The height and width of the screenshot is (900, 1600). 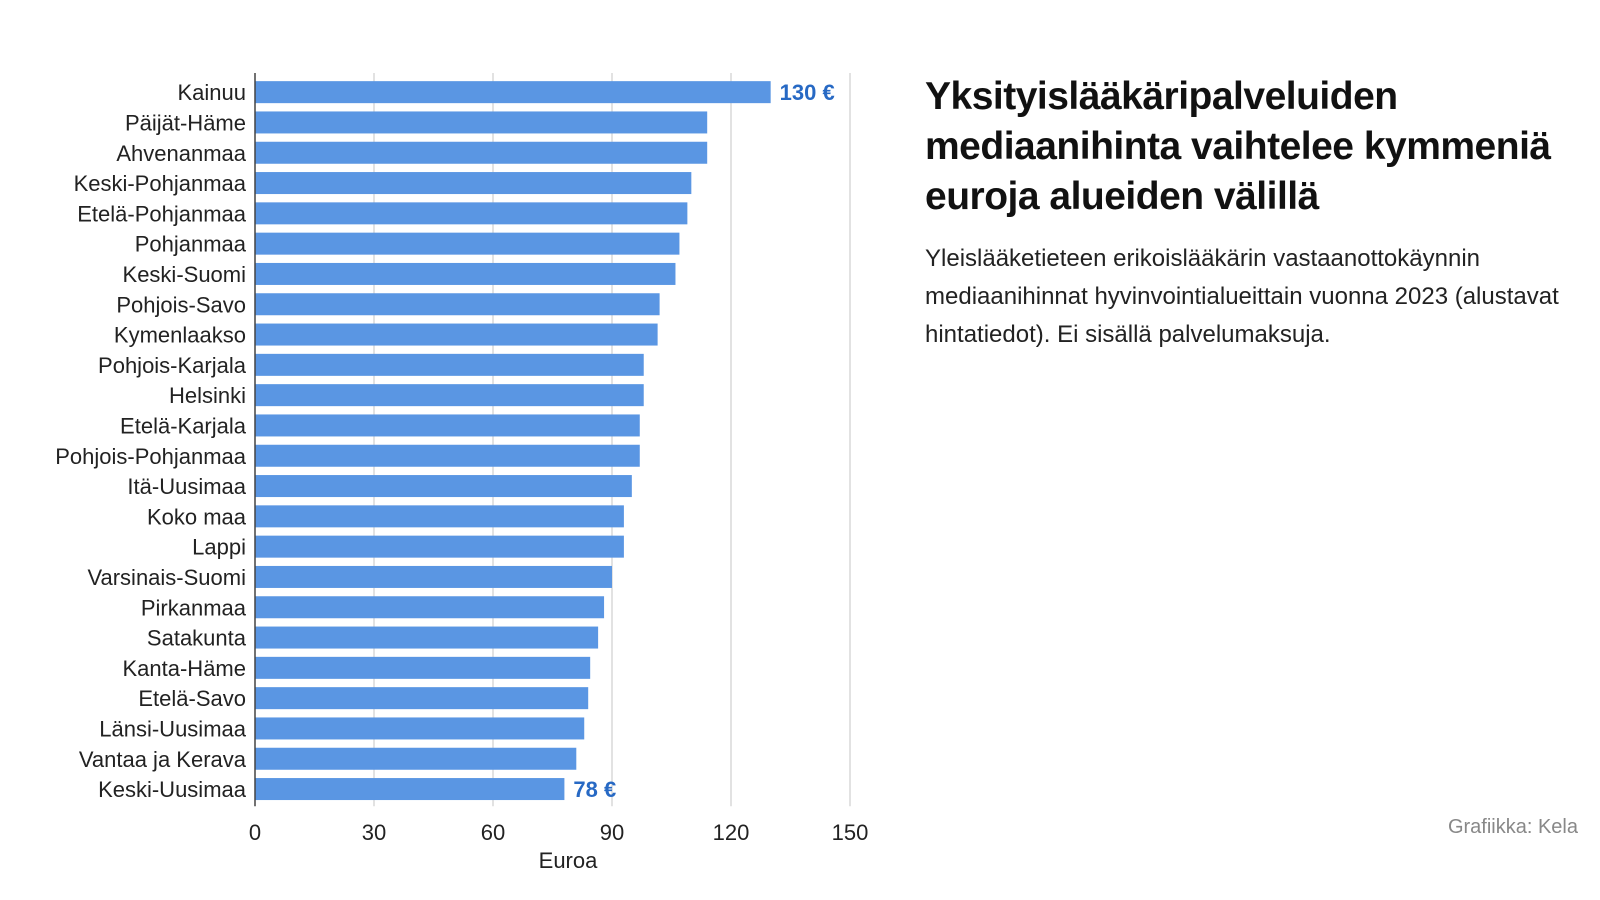 I want to click on x-tick-label: 60, so click(x=493, y=832).